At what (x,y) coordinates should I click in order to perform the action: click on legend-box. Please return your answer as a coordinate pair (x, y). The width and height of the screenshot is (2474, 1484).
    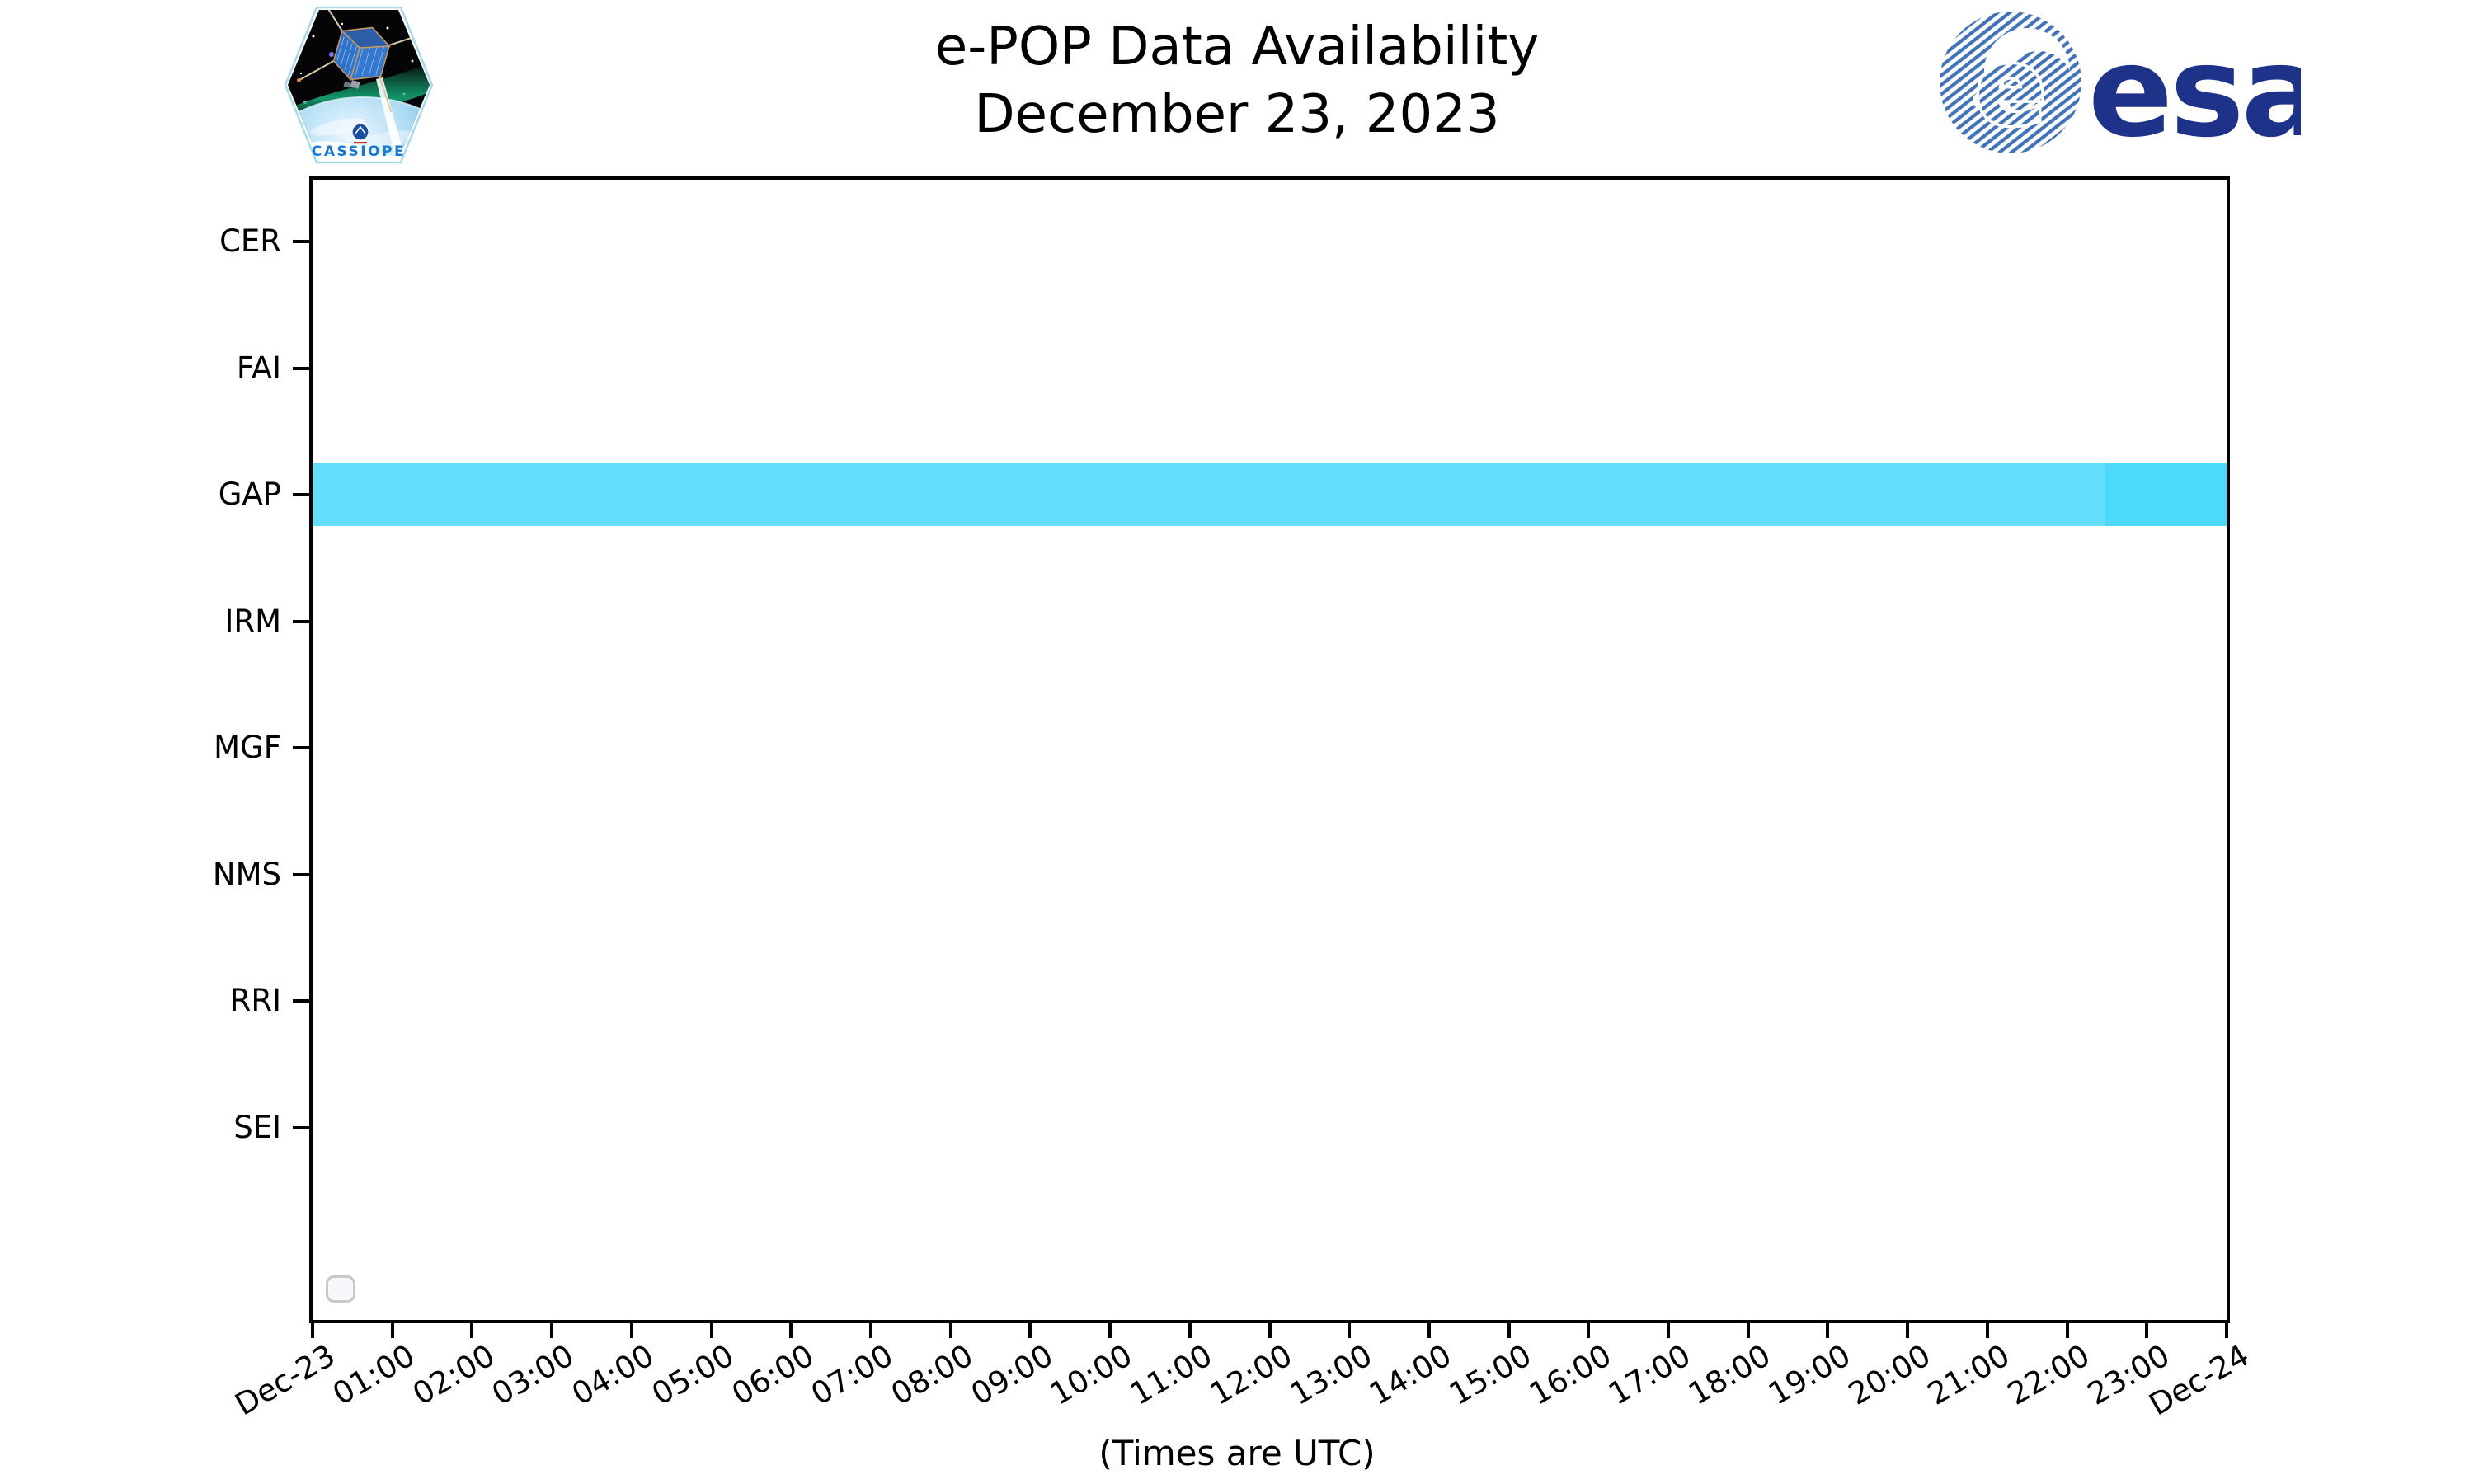
    Looking at the image, I should click on (340, 1289).